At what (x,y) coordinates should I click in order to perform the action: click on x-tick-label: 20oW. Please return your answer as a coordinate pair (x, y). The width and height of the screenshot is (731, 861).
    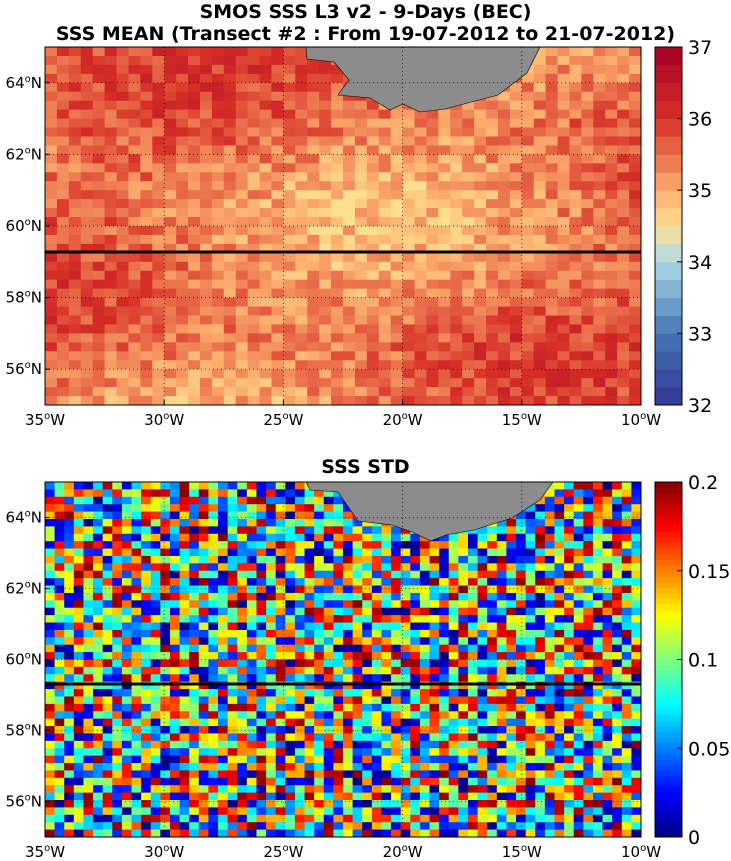
    Looking at the image, I should click on (403, 420).